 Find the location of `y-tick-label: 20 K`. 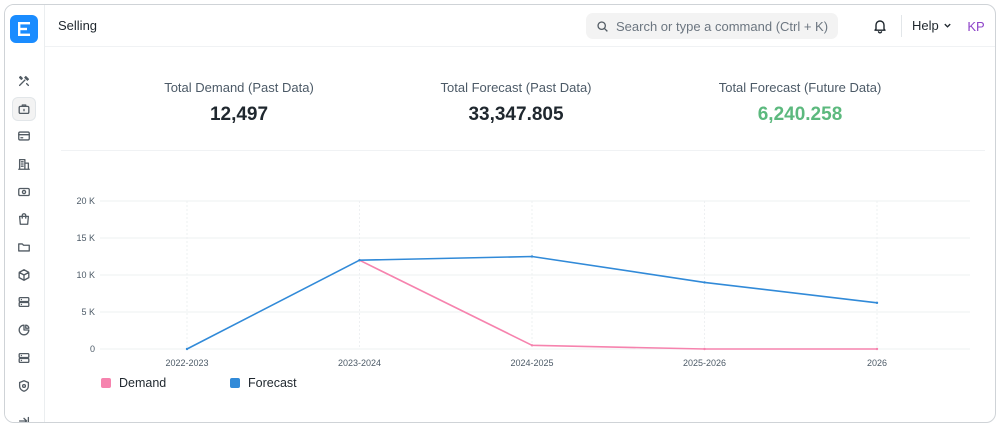

y-tick-label: 20 K is located at coordinates (85, 201).